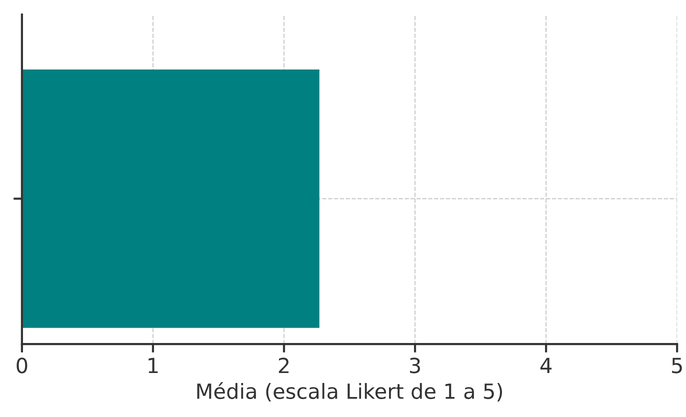  Describe the element at coordinates (349, 392) in the screenshot. I see `x-axis-title: Média (escala Likert de 1 a 5)` at that location.